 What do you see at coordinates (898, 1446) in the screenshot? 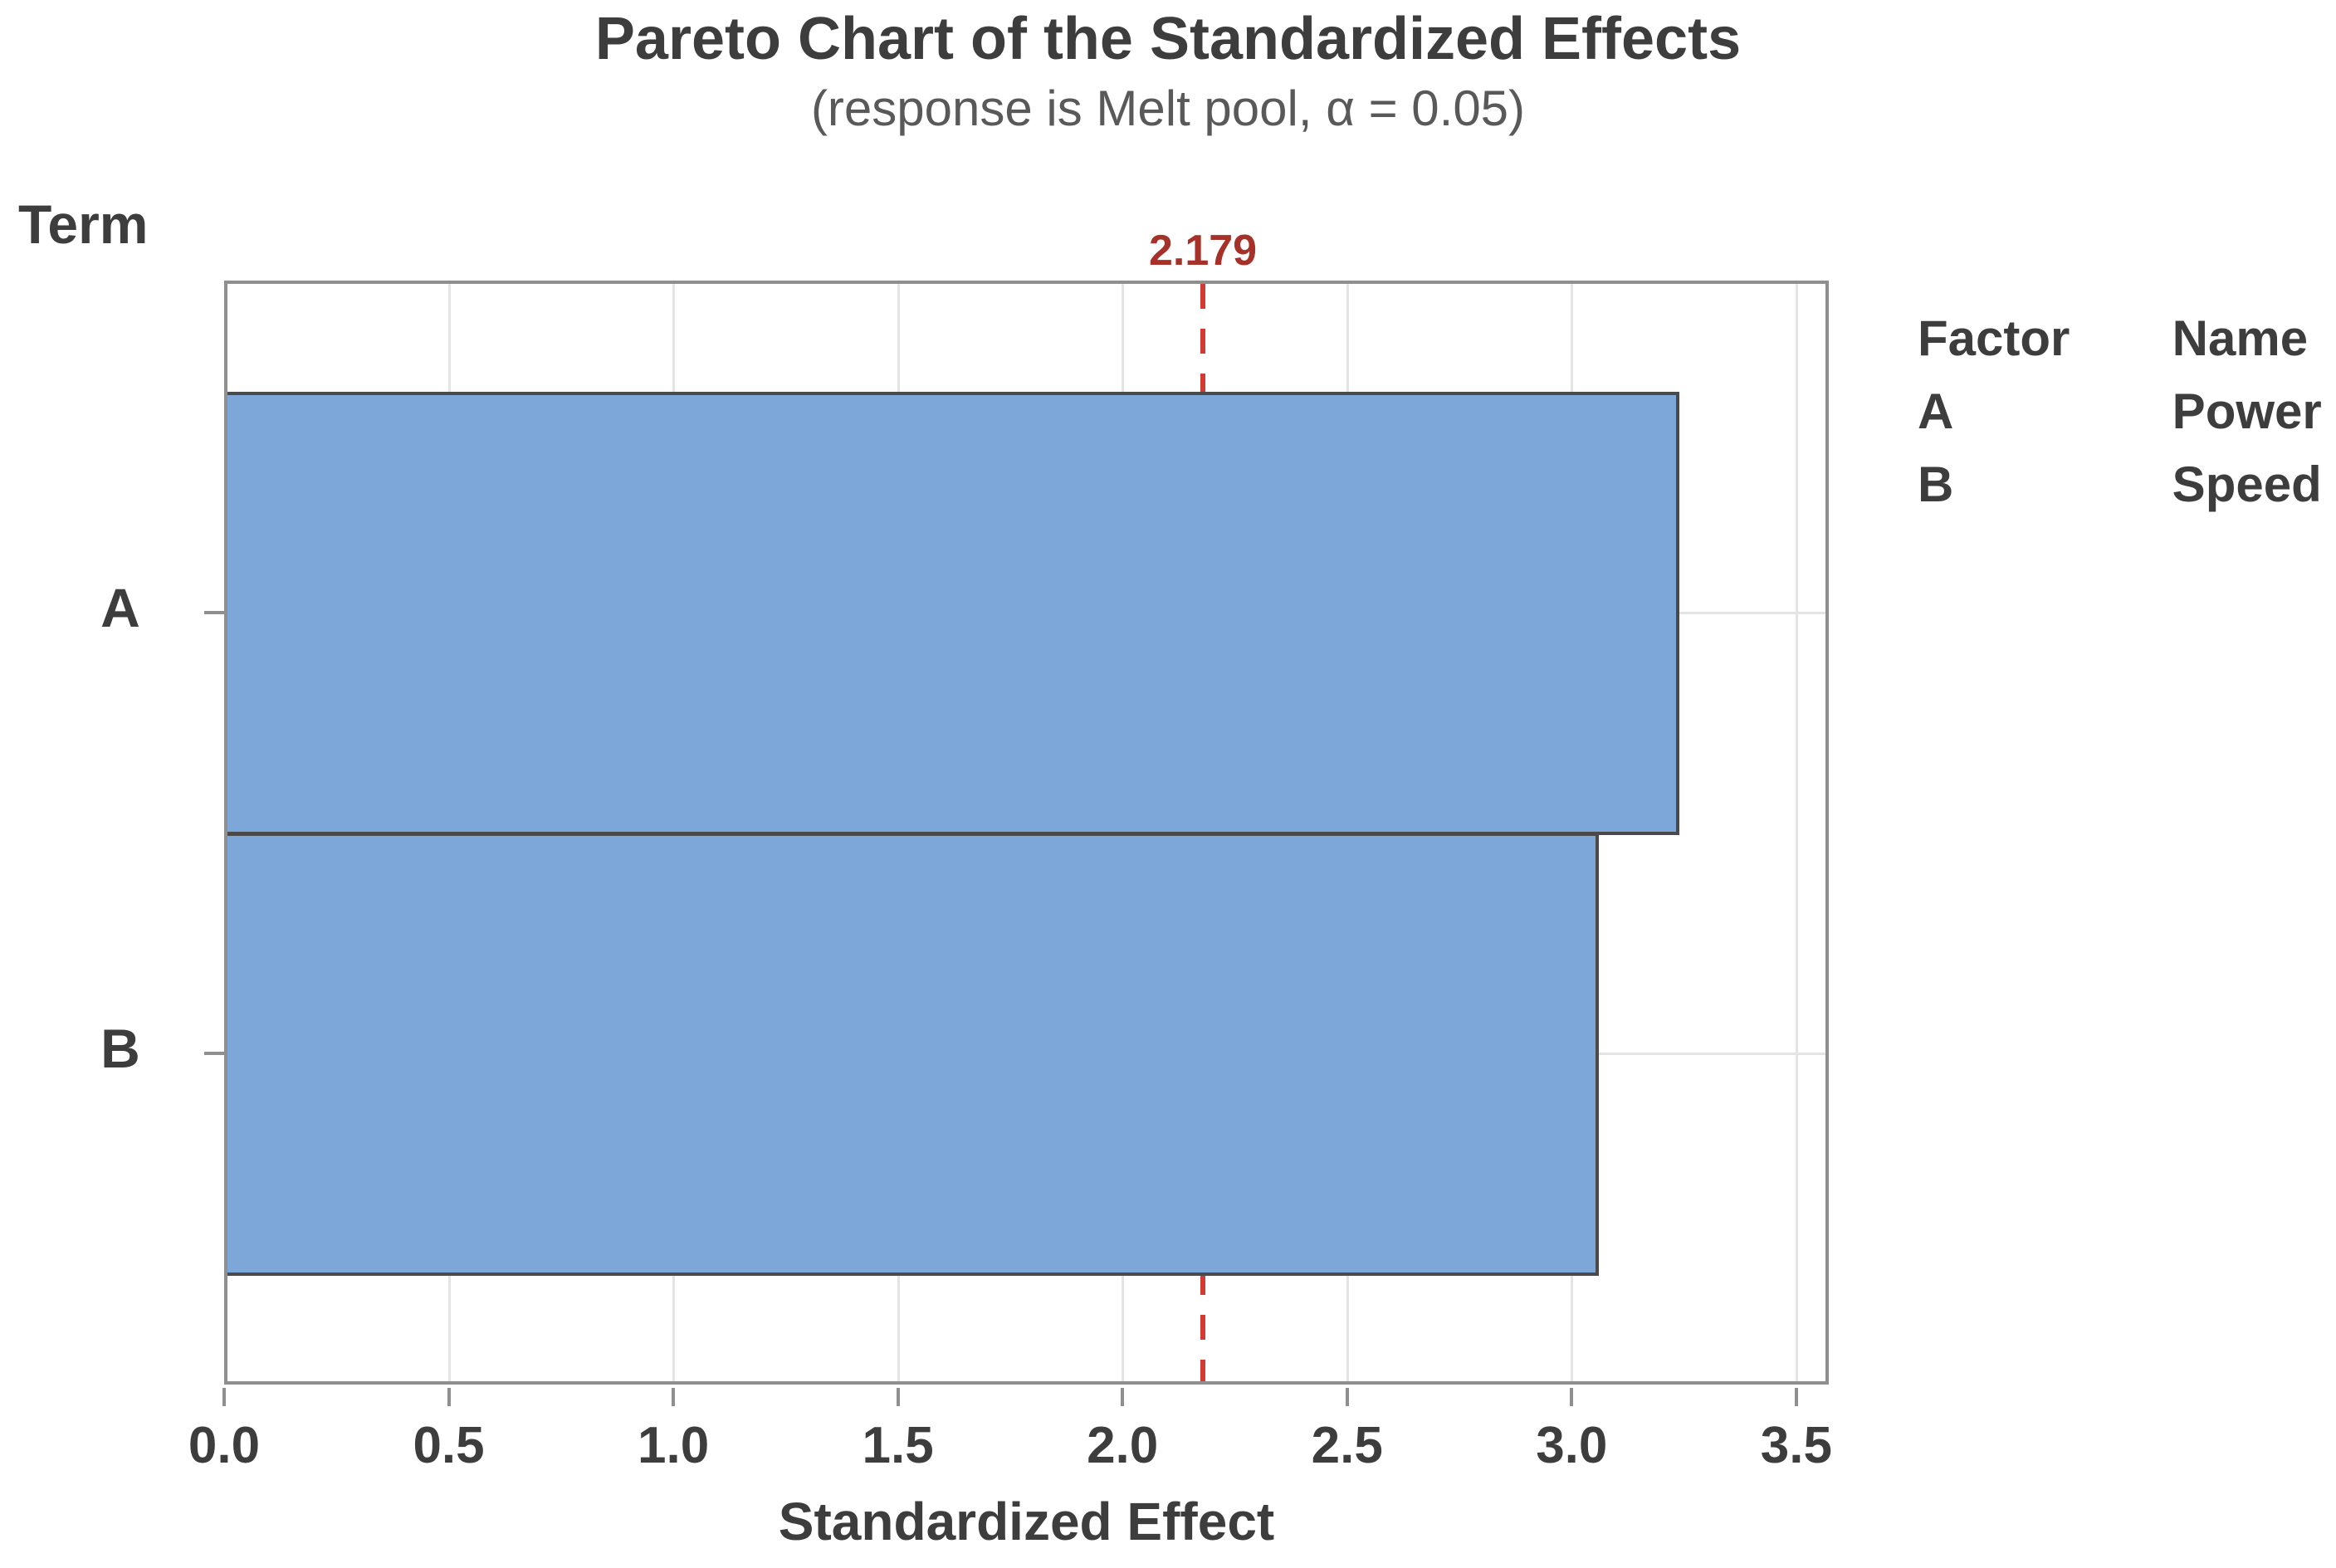
I see `x-tick-label: 1.5` at bounding box center [898, 1446].